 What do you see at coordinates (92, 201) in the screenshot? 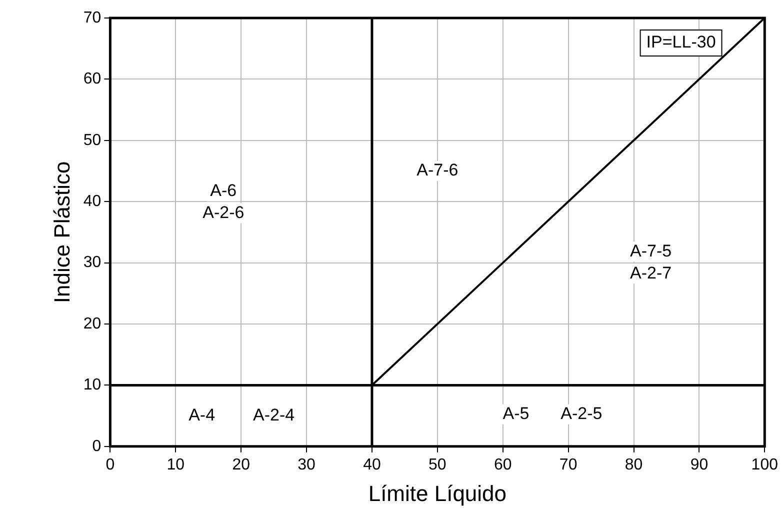
I see `y-tick-label: 40` at bounding box center [92, 201].